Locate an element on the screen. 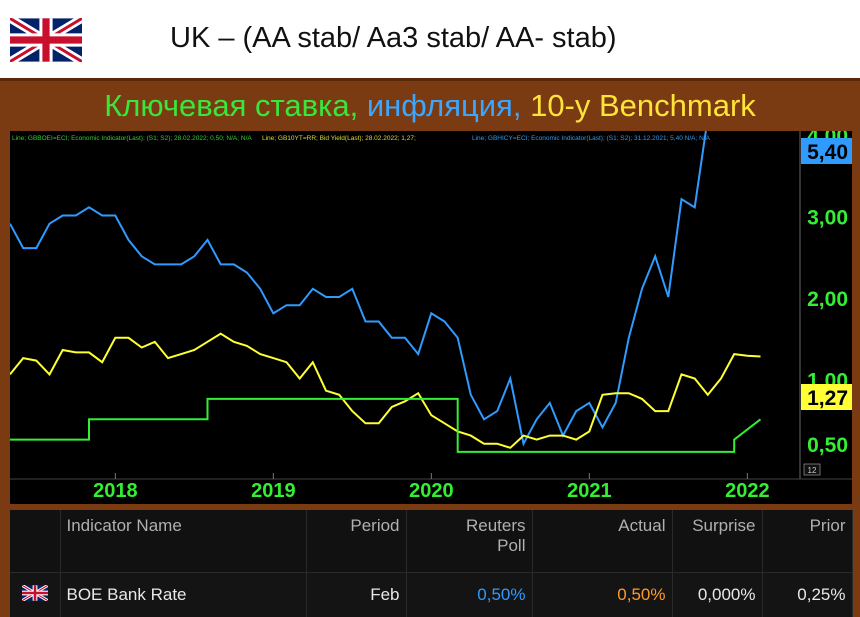 This screenshot has height=617, width=860. row-flag-cell is located at coordinates (35, 595).